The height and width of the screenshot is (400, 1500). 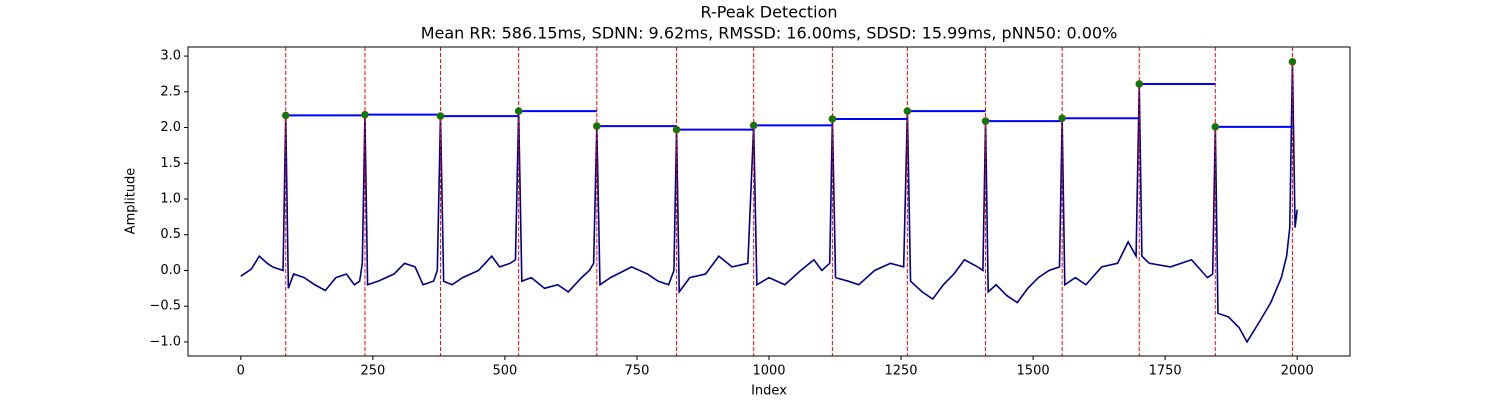 I want to click on y-axis-label: Amplitude, so click(x=131, y=201).